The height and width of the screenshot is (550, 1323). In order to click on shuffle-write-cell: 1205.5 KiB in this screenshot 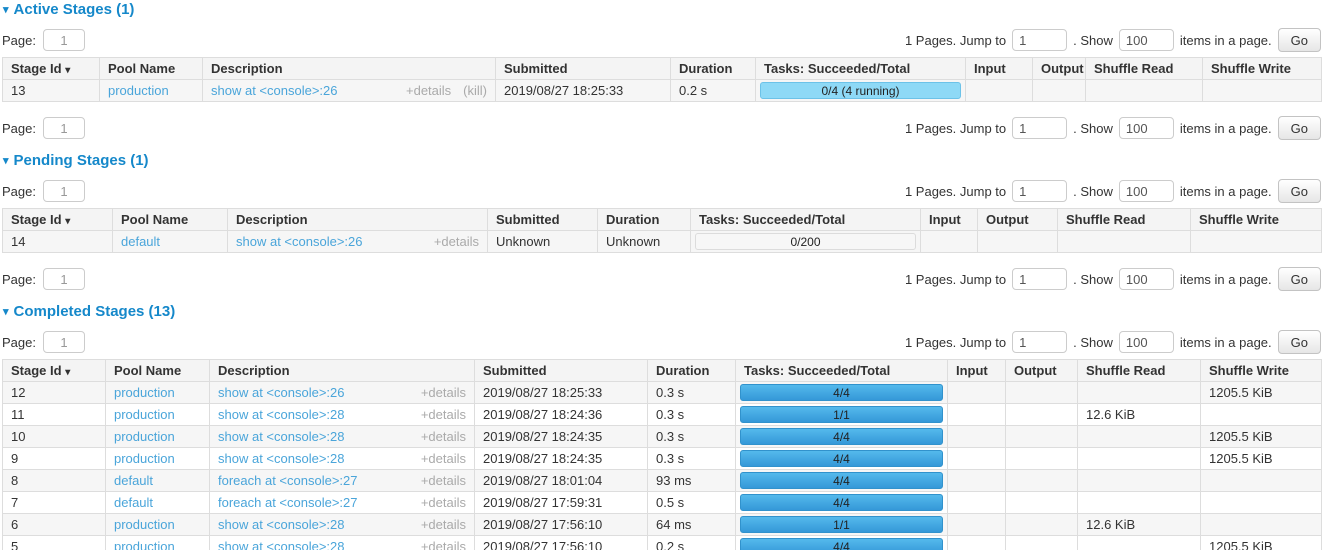, I will do `click(1261, 458)`.